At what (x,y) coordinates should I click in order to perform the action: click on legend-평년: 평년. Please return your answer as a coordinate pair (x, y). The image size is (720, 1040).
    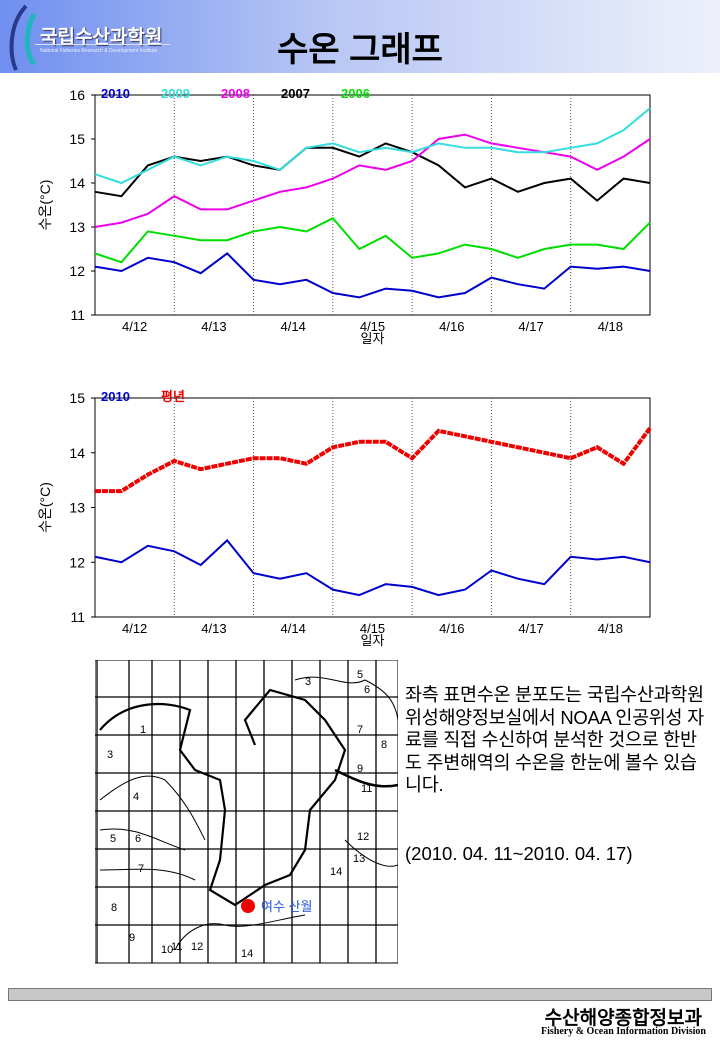
    Looking at the image, I should click on (173, 396).